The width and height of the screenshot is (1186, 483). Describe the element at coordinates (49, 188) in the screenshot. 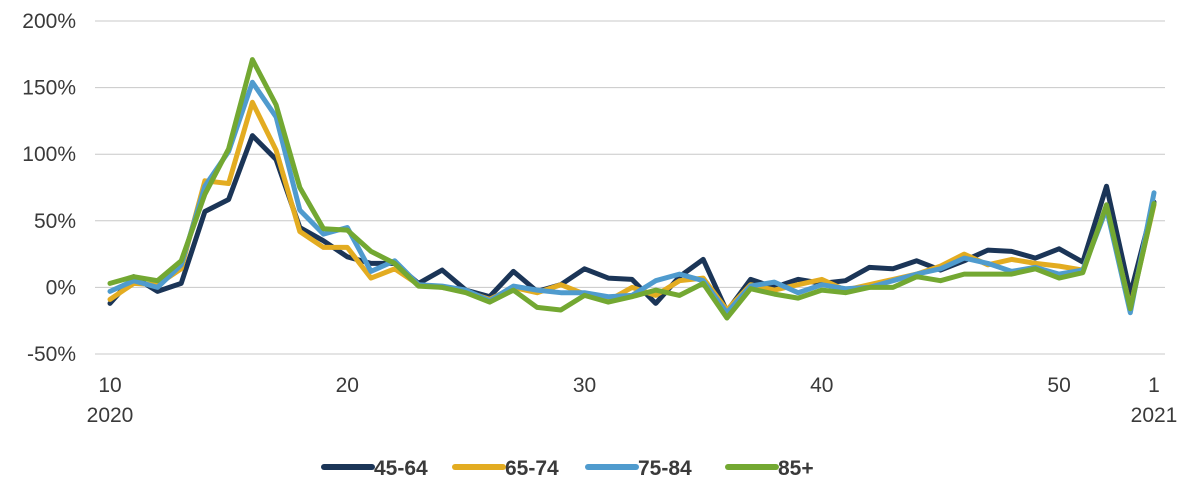

I see `y-axis: 200% 150% 100% 50% 0% -50%` at that location.